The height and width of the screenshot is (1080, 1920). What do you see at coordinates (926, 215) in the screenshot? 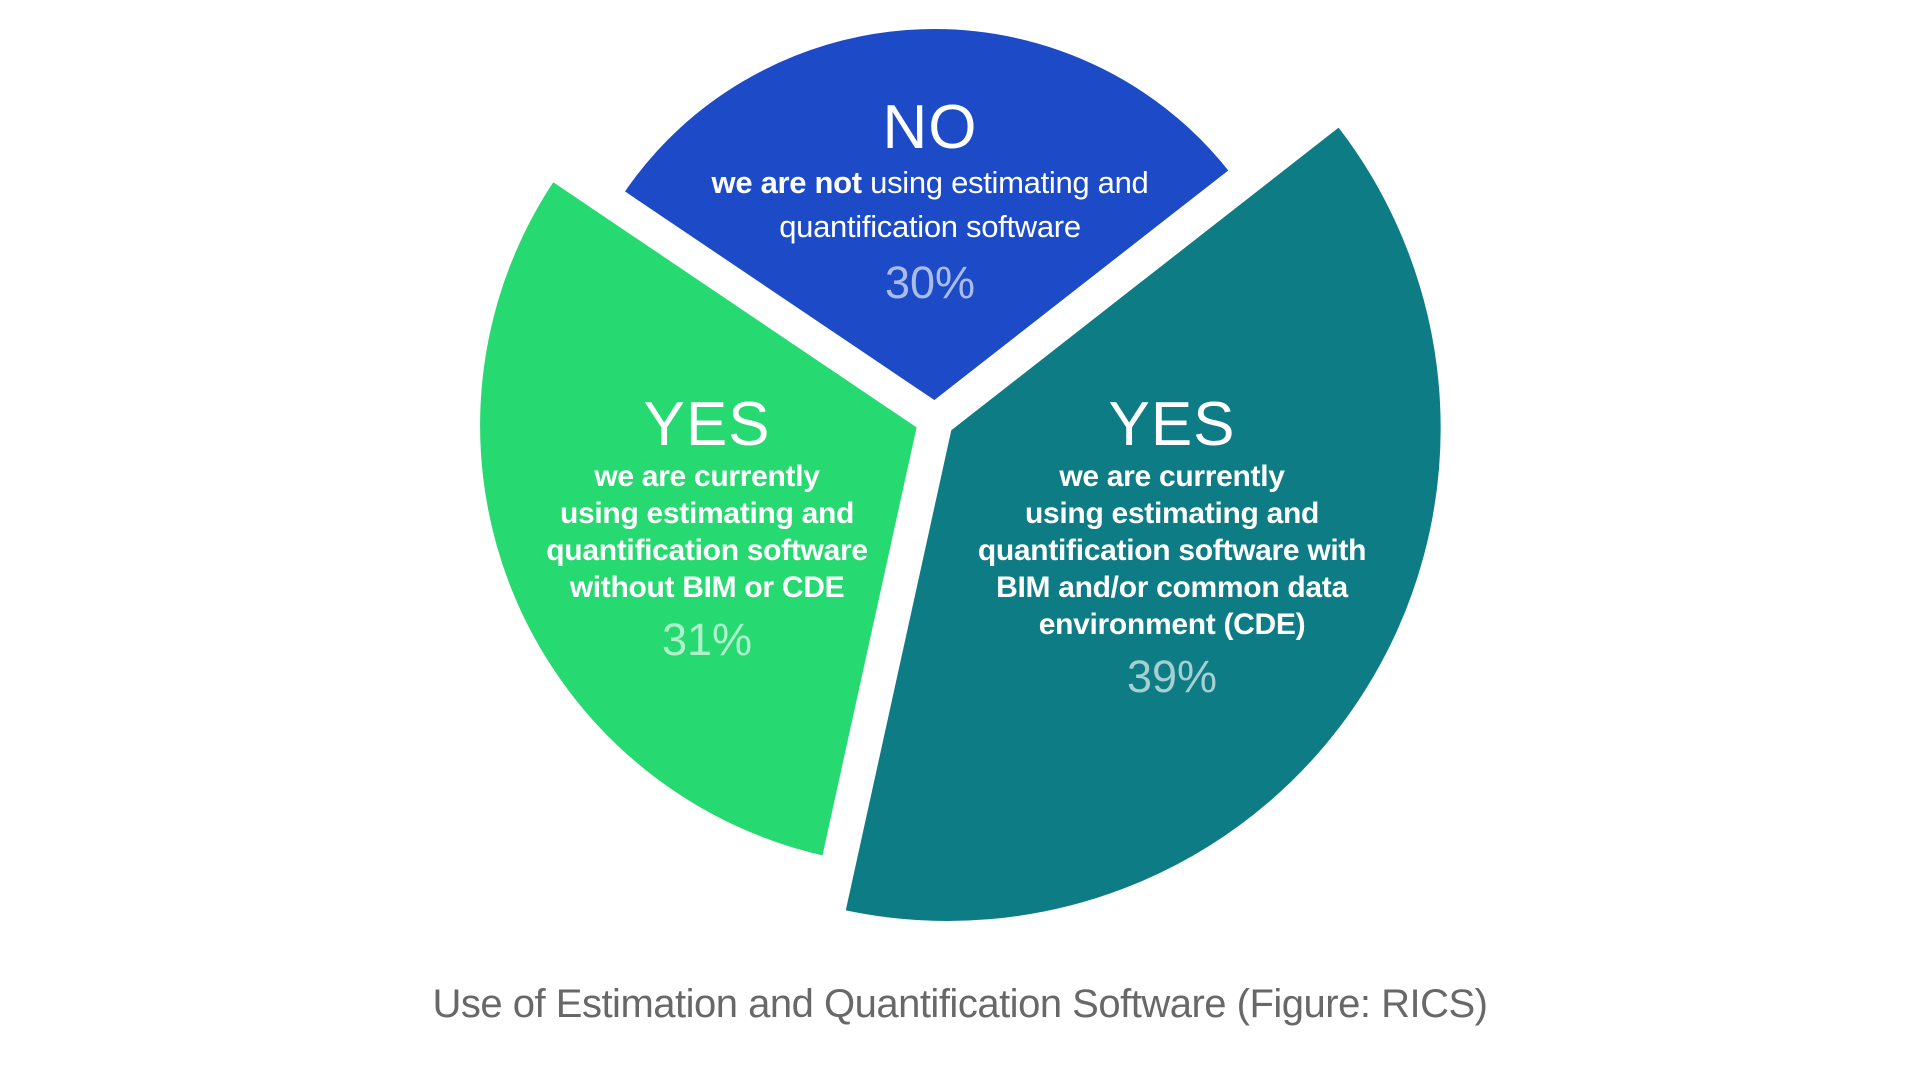
I see `pie-slice-no` at bounding box center [926, 215].